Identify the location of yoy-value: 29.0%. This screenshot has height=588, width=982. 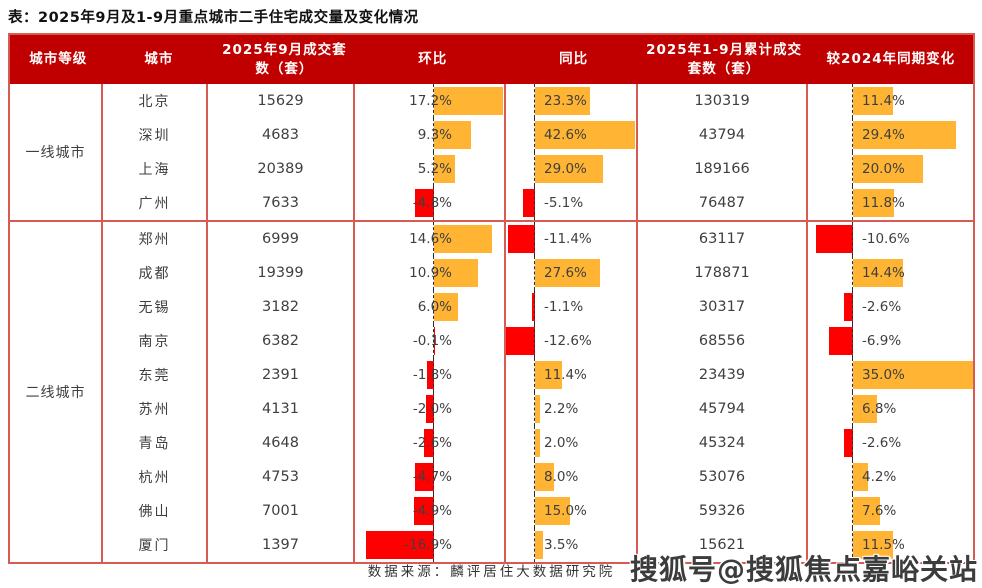
(565, 169).